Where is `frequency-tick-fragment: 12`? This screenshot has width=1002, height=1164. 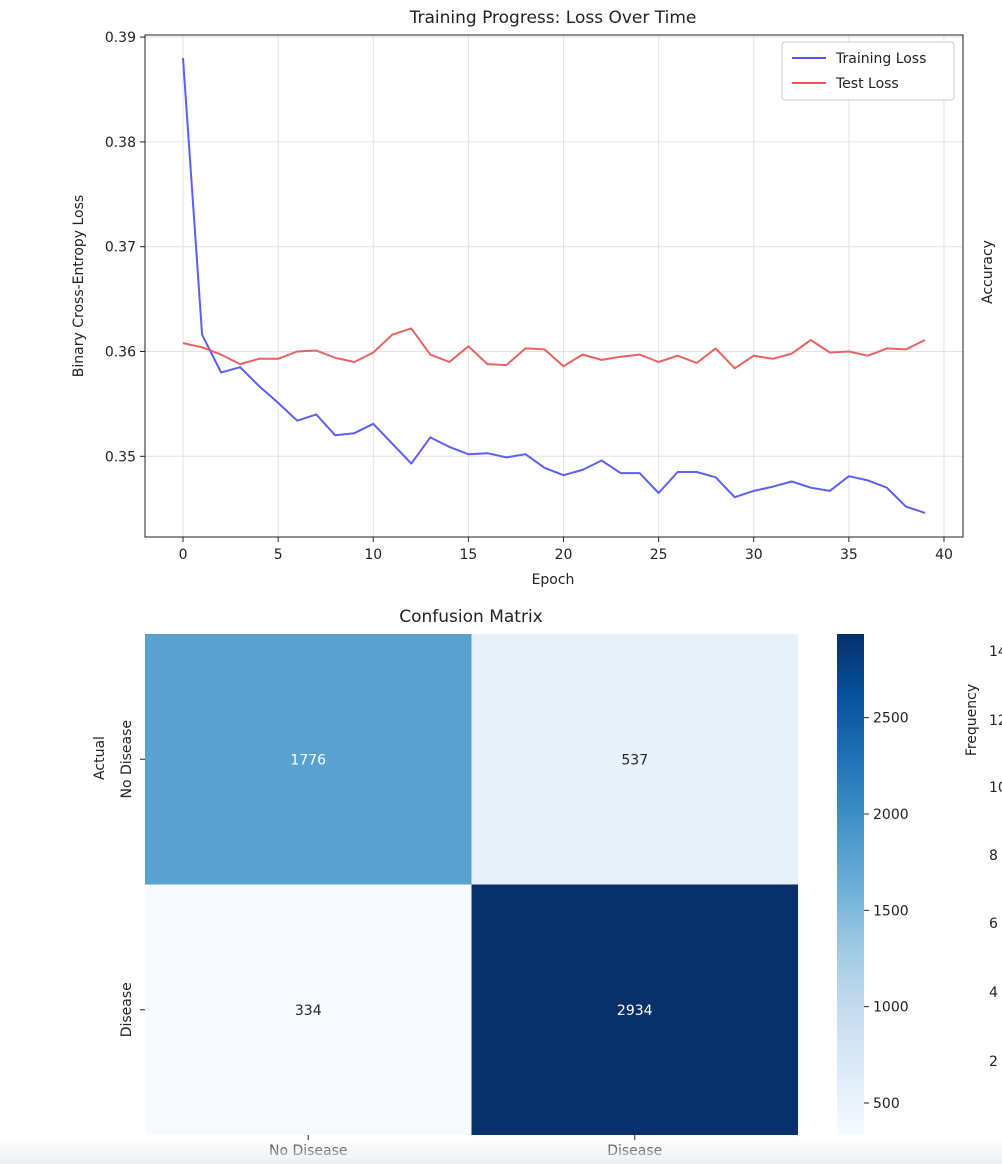 frequency-tick-fragment: 12 is located at coordinates (995, 721).